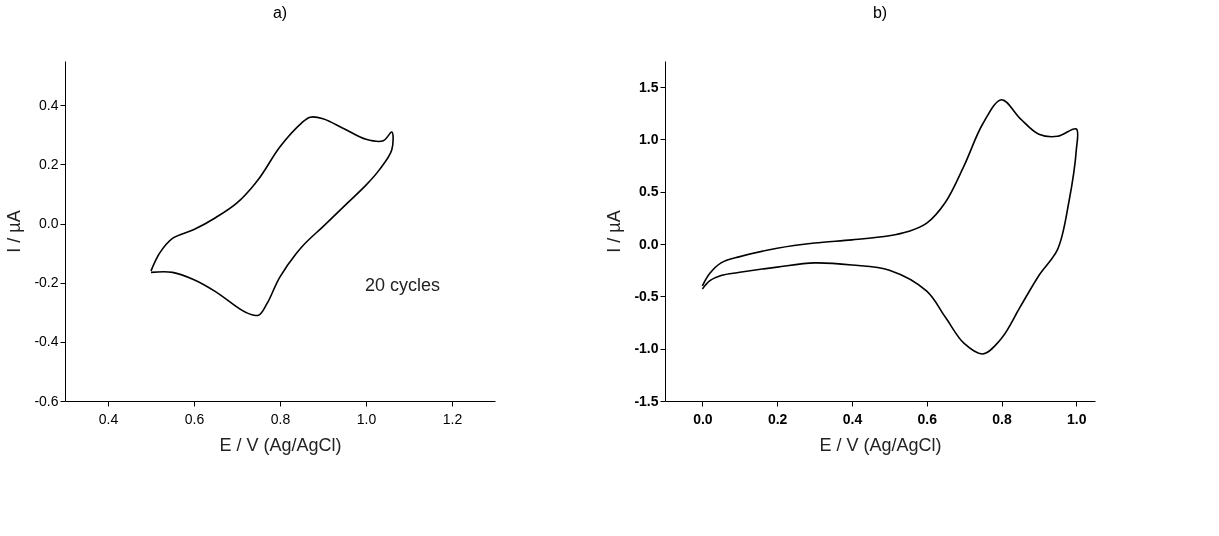 The image size is (1219, 536). Describe the element at coordinates (646, 400) in the screenshot. I see `y-tick-label: -1.5` at that location.